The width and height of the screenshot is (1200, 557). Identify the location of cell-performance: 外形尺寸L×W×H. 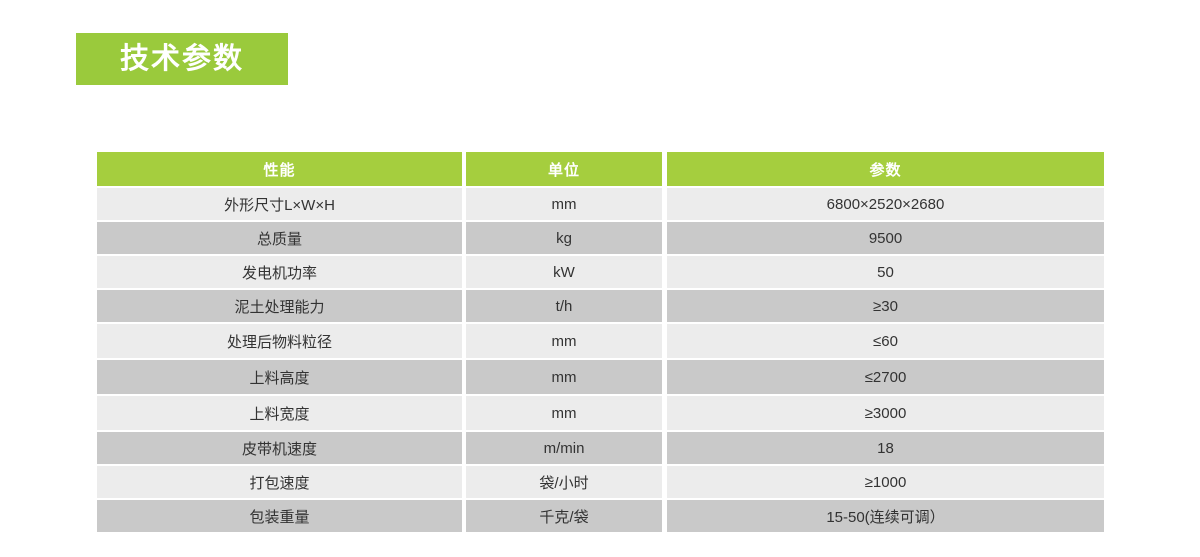
(279, 204).